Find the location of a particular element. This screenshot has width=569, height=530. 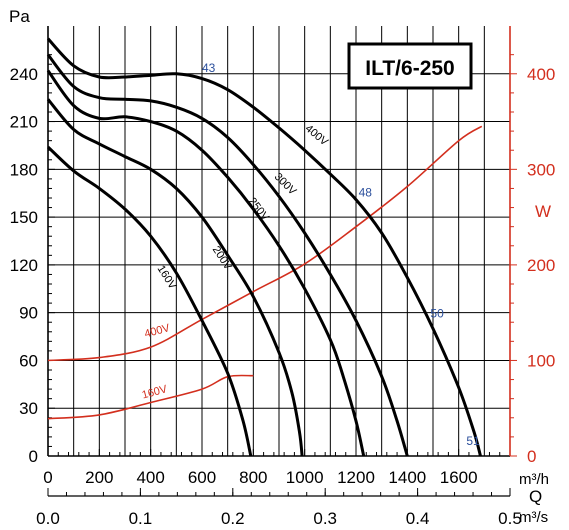

y-right-tick-label: 300 is located at coordinates (541, 169).